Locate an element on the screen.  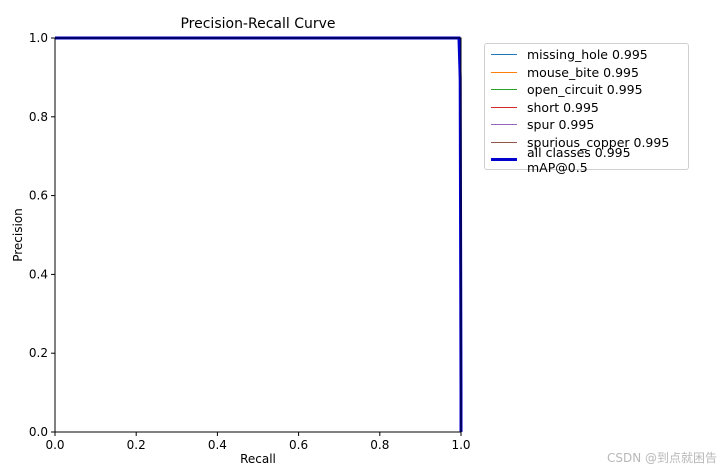
y-tick-label: 0.6 is located at coordinates (38, 196).